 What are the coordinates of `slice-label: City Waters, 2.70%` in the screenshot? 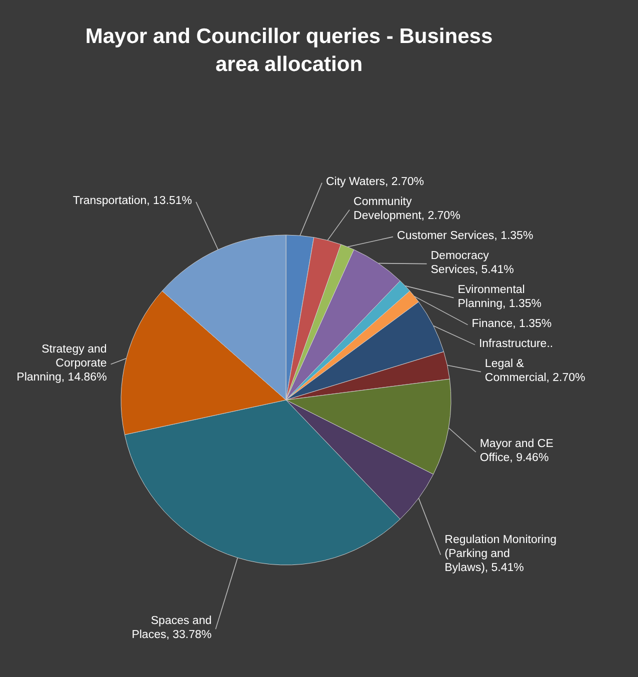 It's located at (375, 182).